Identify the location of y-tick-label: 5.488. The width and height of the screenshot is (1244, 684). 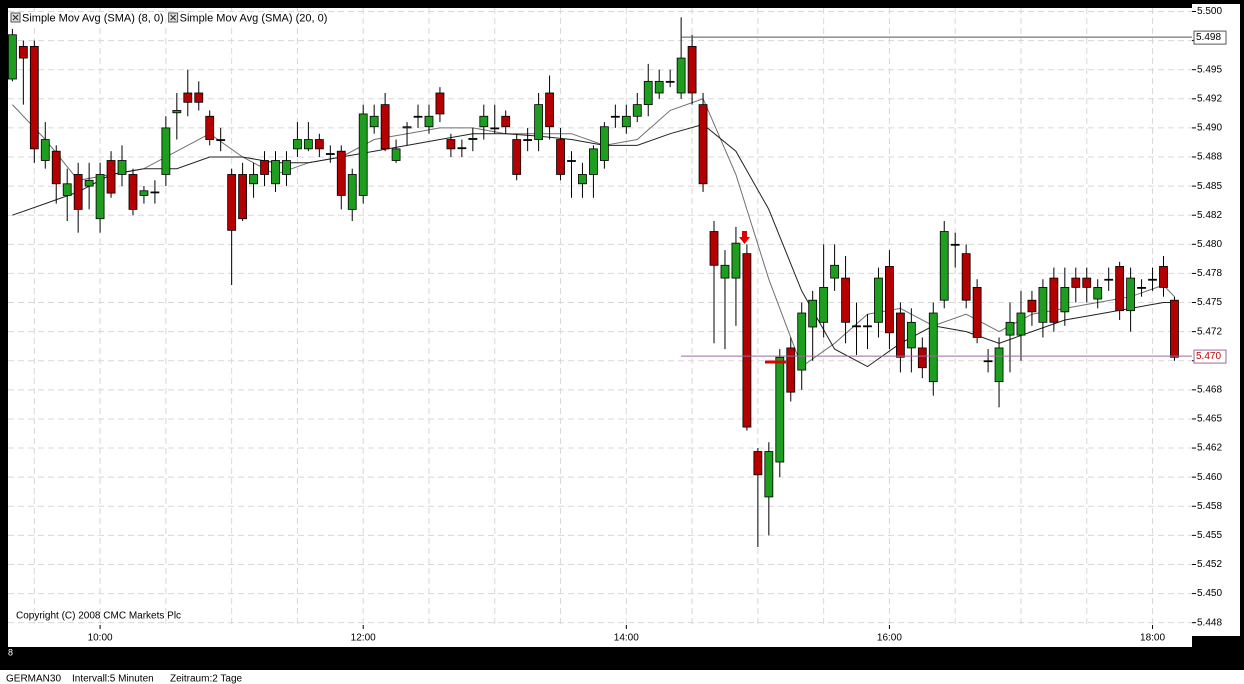
(1209, 157).